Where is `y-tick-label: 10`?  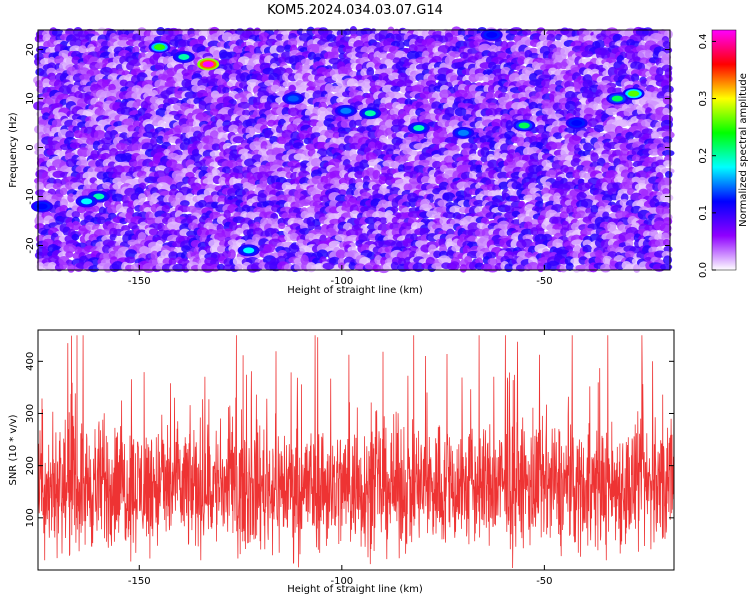
y-tick-label: 10 is located at coordinates (30, 98).